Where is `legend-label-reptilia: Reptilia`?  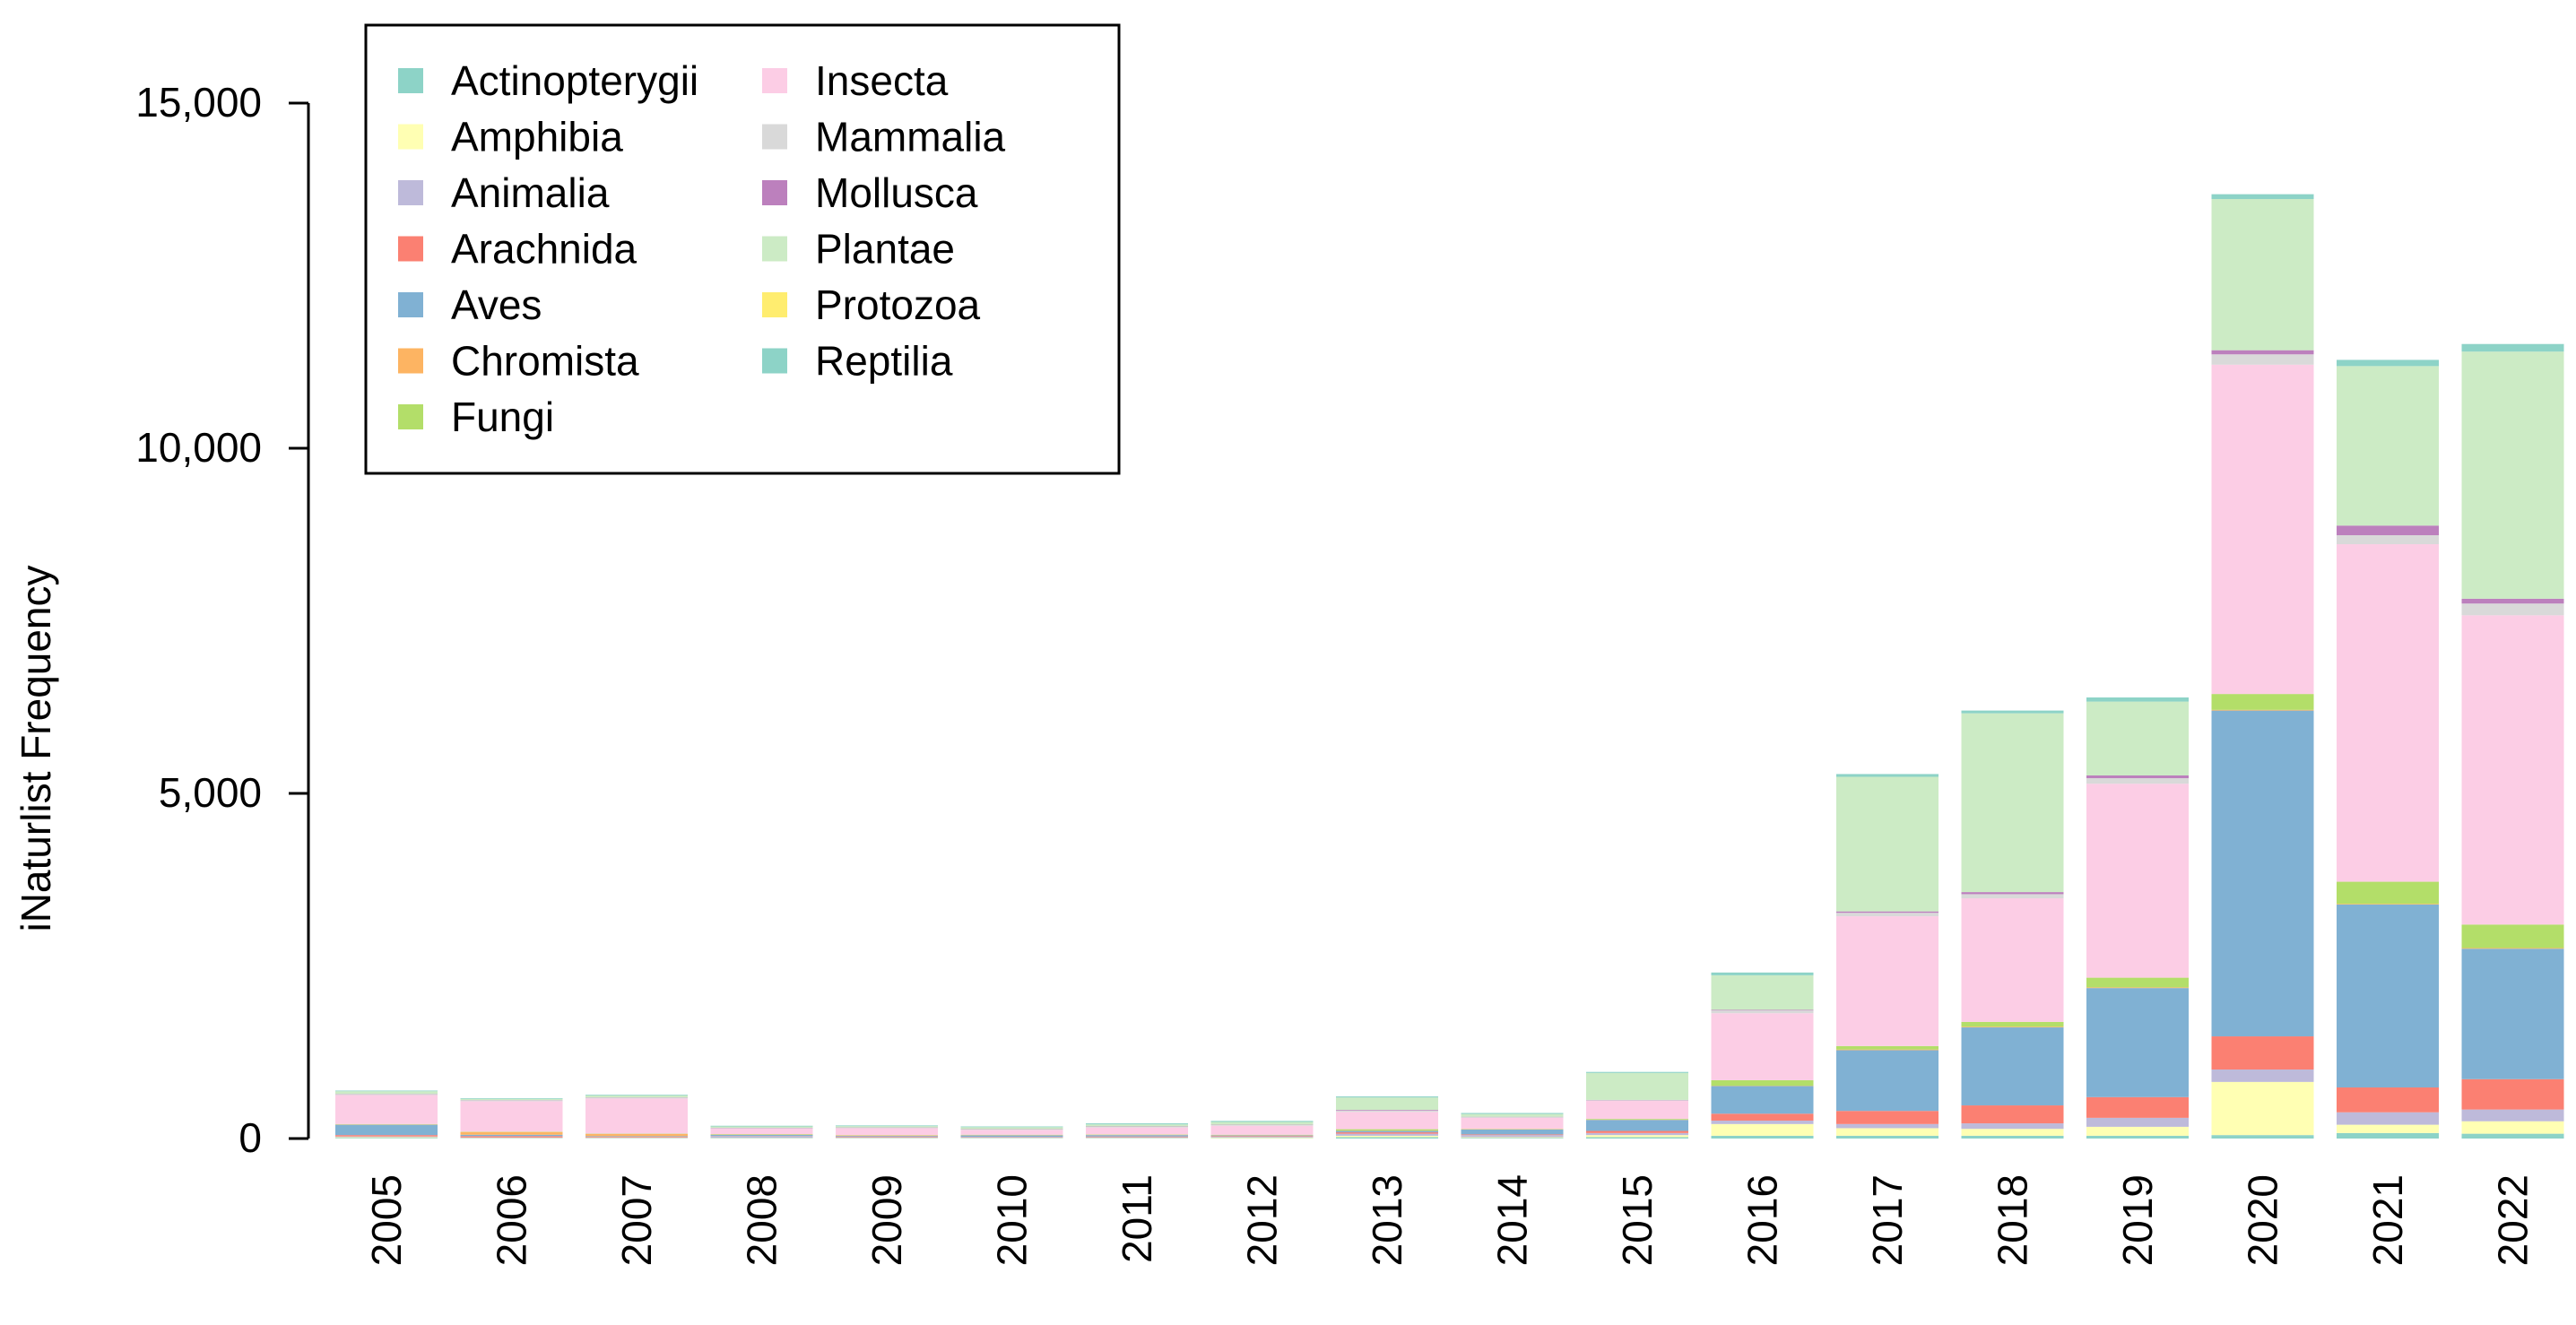
legend-label-reptilia: Reptilia is located at coordinates (884, 362).